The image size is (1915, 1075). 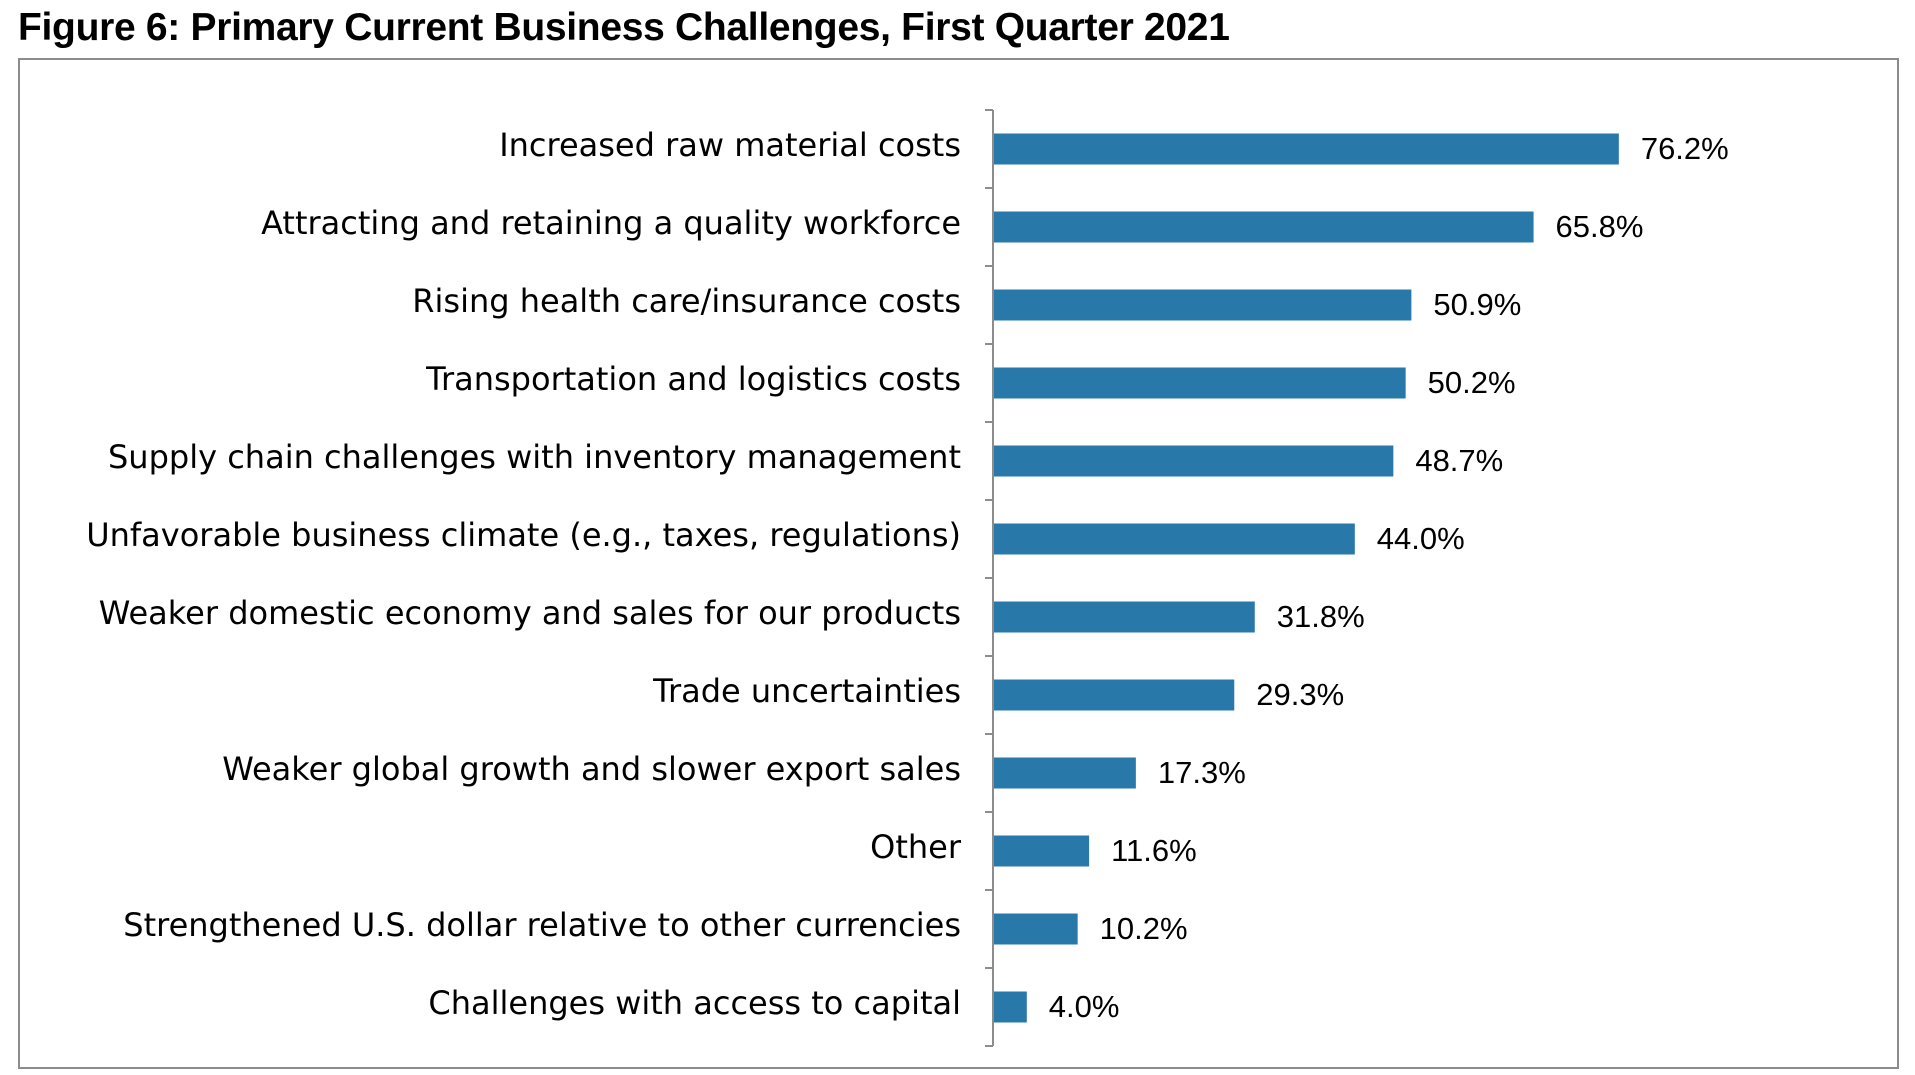 What do you see at coordinates (1472, 382) in the screenshot?
I see `data-label: 50.2%` at bounding box center [1472, 382].